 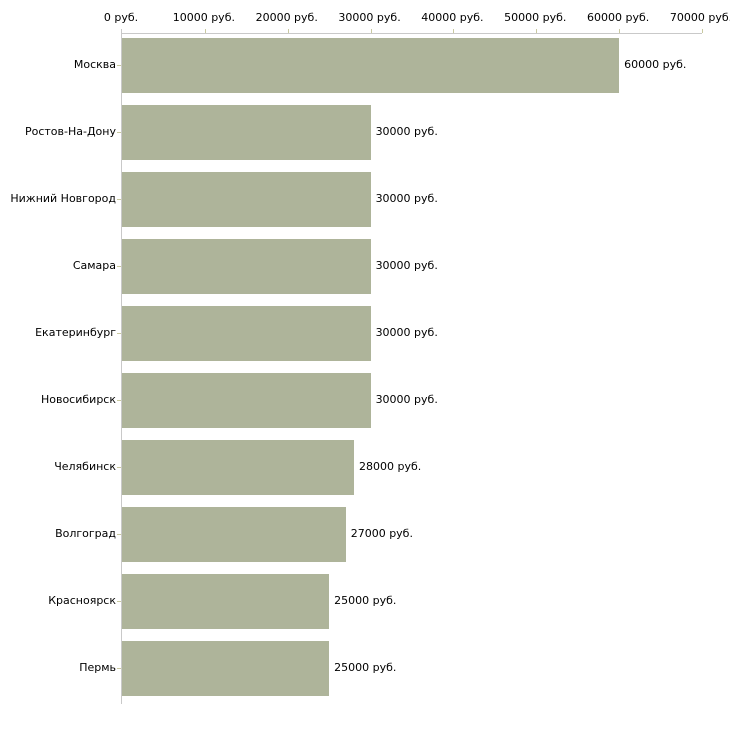 I want to click on category-label: Нижний Новгород, so click(x=63, y=198).